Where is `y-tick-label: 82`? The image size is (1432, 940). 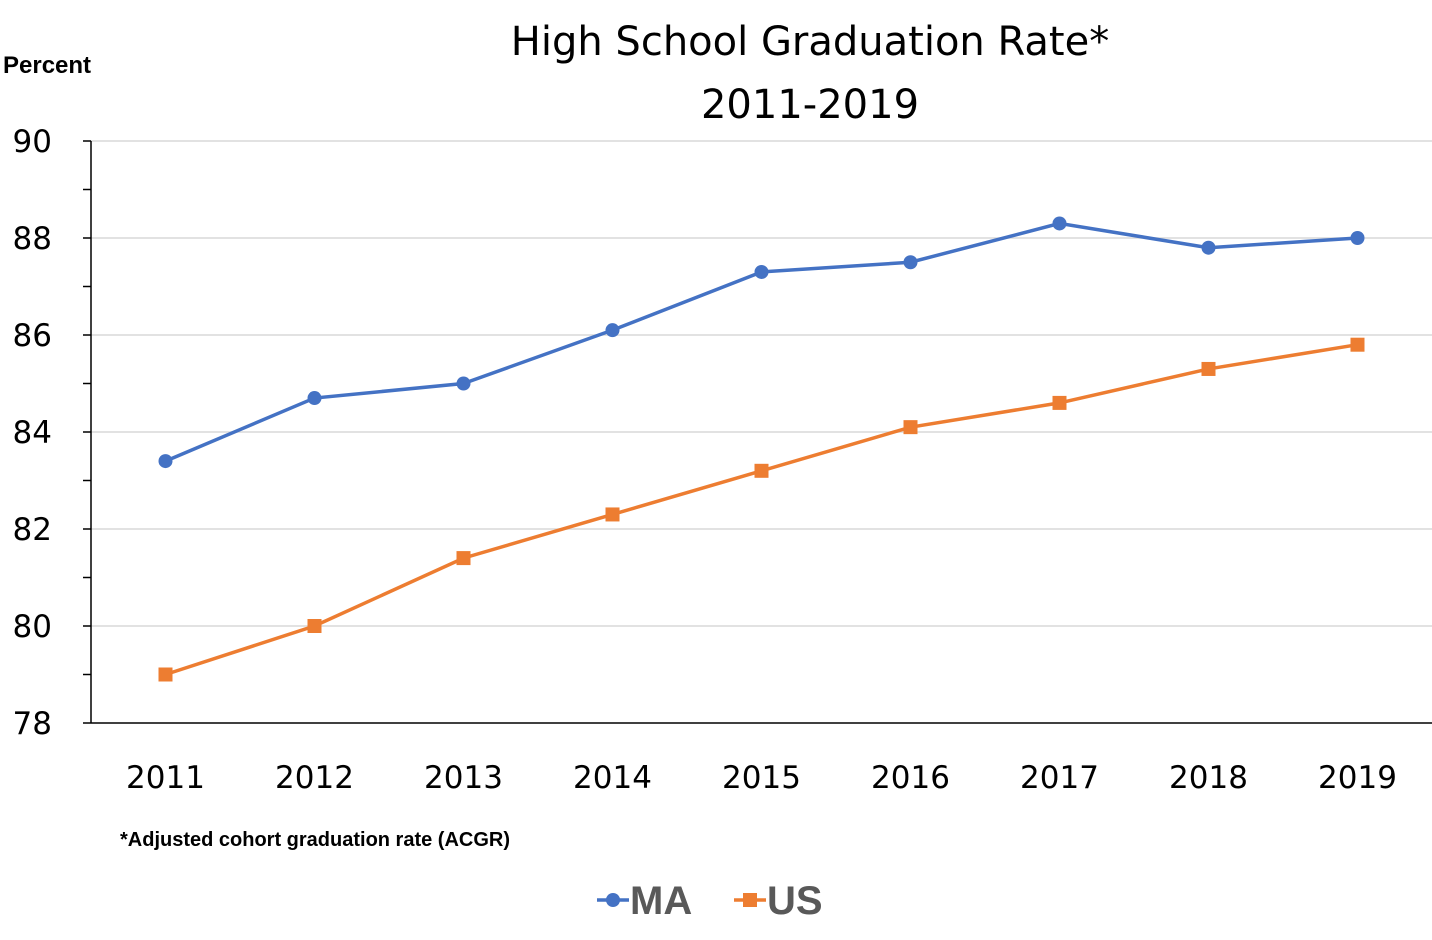
y-tick-label: 82 is located at coordinates (32, 530).